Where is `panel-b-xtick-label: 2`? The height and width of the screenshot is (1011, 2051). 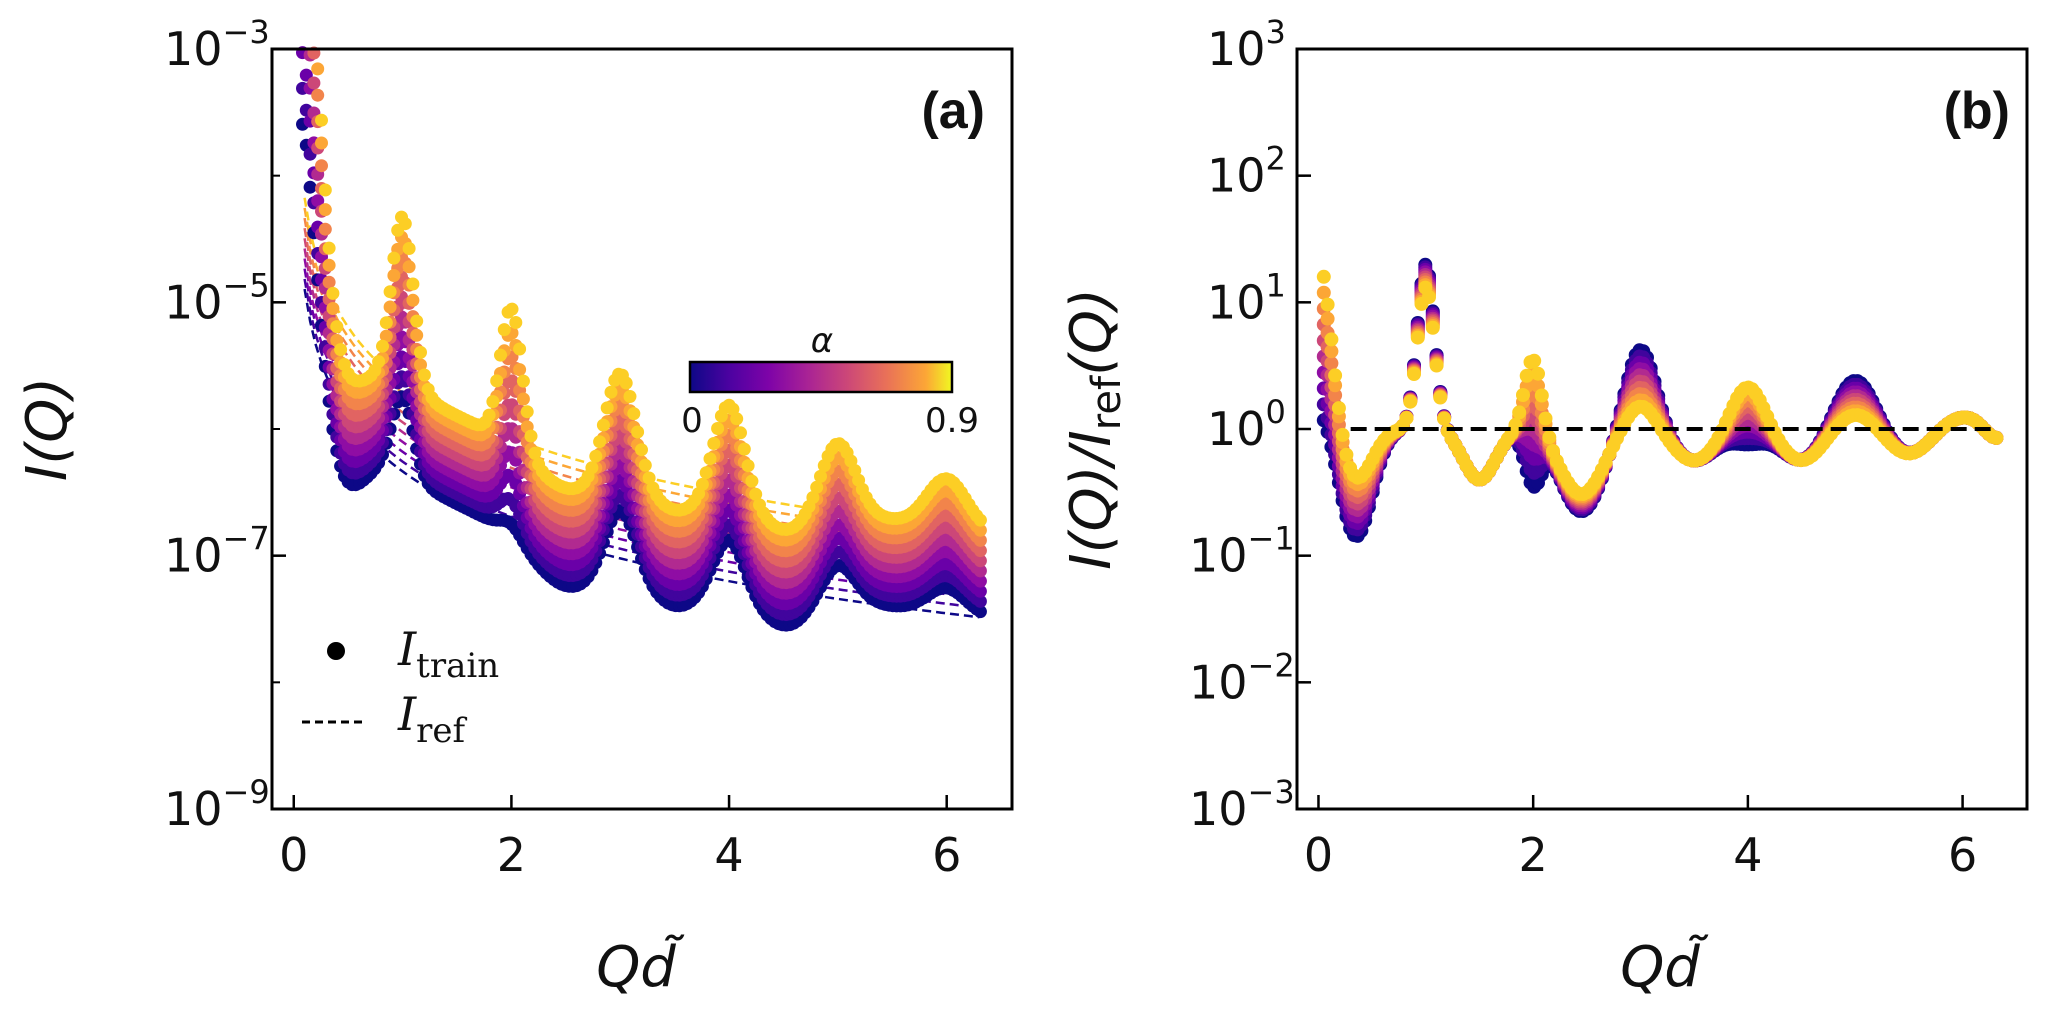 panel-b-xtick-label: 2 is located at coordinates (1533, 855).